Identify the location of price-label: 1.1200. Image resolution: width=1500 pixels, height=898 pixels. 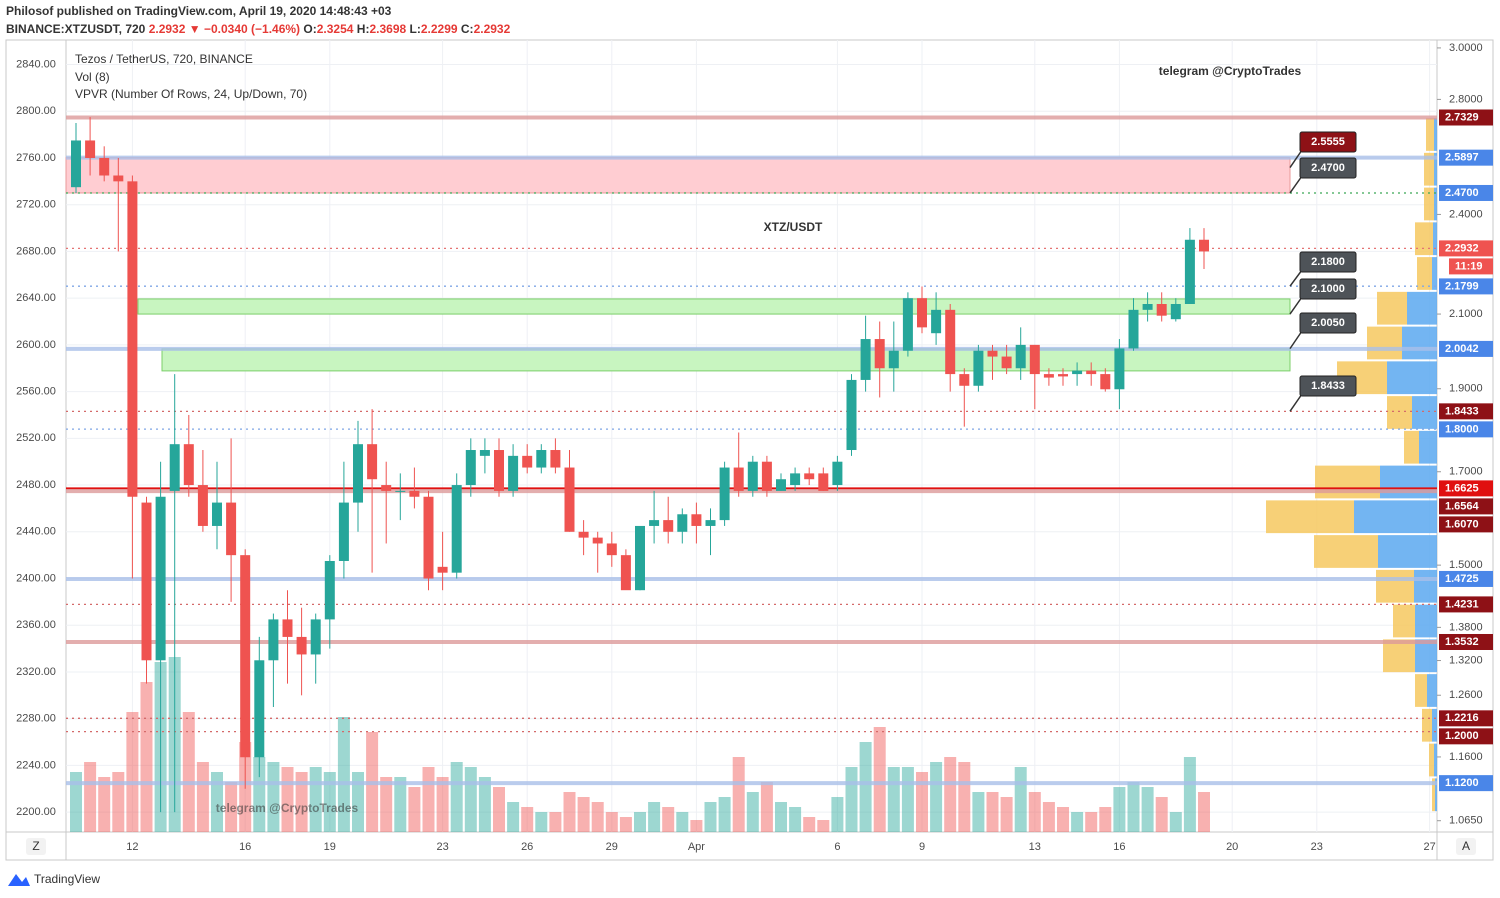
(1462, 783).